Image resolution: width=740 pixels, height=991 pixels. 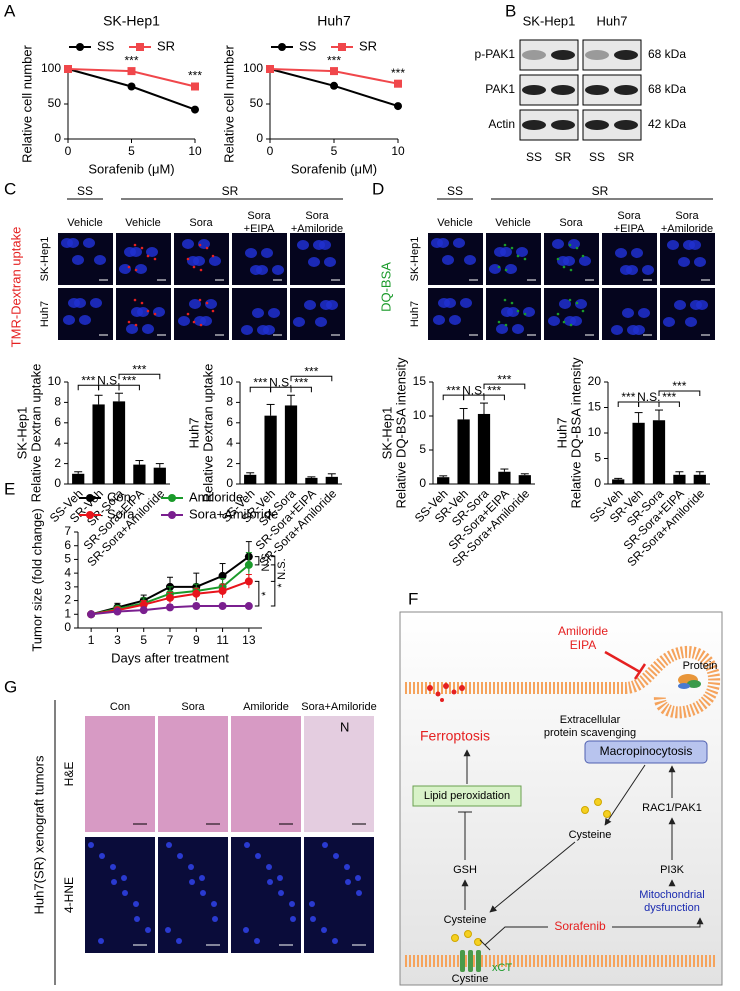 I want to click on annotation: N, so click(x=344, y=726).